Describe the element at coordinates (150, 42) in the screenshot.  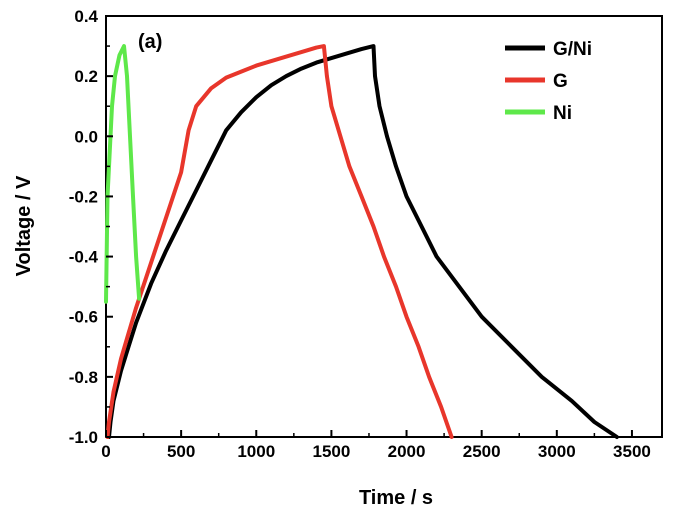
I see `panel-label: (a)` at that location.